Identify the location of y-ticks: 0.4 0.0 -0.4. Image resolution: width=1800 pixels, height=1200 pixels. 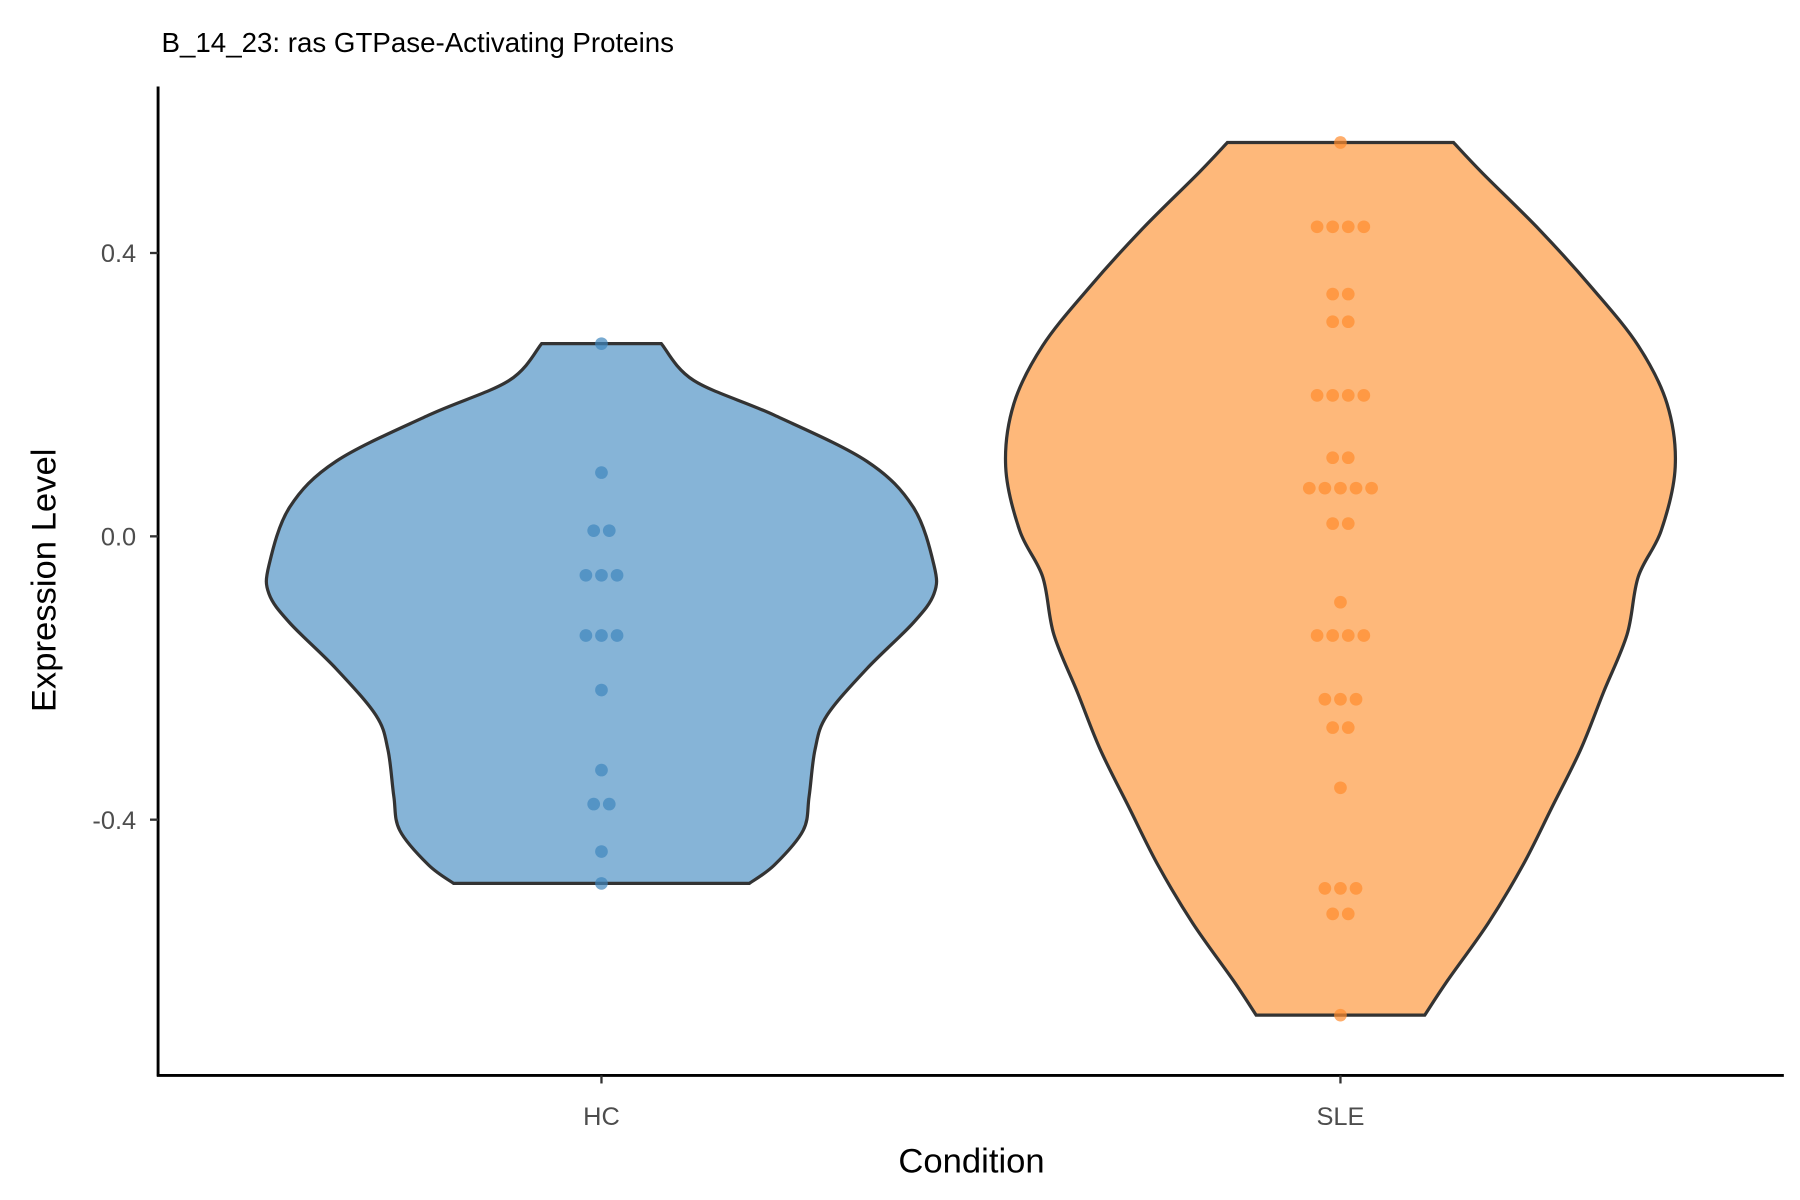
(125, 537).